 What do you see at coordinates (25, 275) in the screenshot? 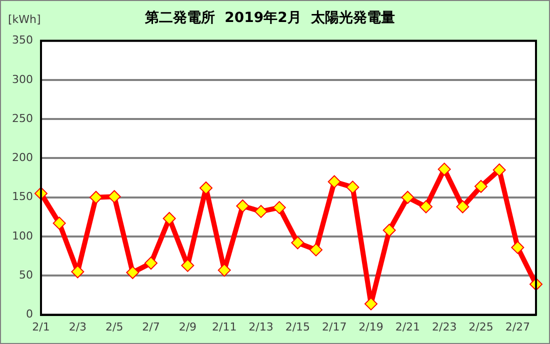
I see `y-tick-label: 50` at bounding box center [25, 275].